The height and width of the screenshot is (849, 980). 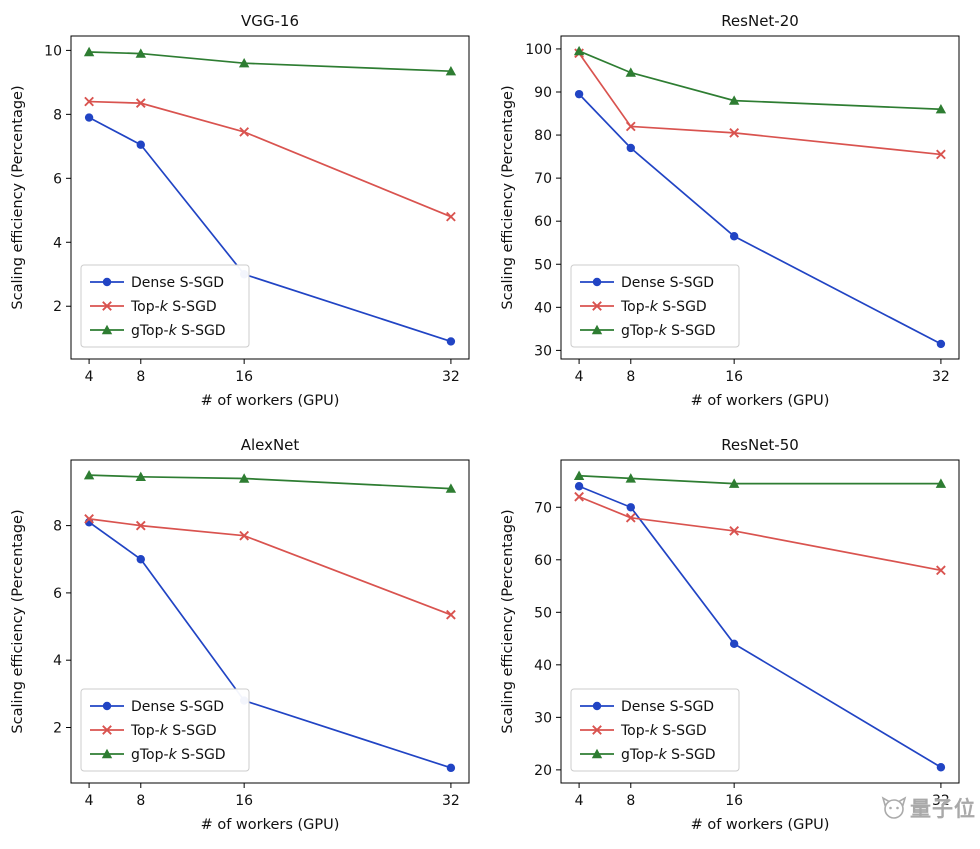 I want to click on y-axis: 2 4 6 8, so click(x=62, y=627).